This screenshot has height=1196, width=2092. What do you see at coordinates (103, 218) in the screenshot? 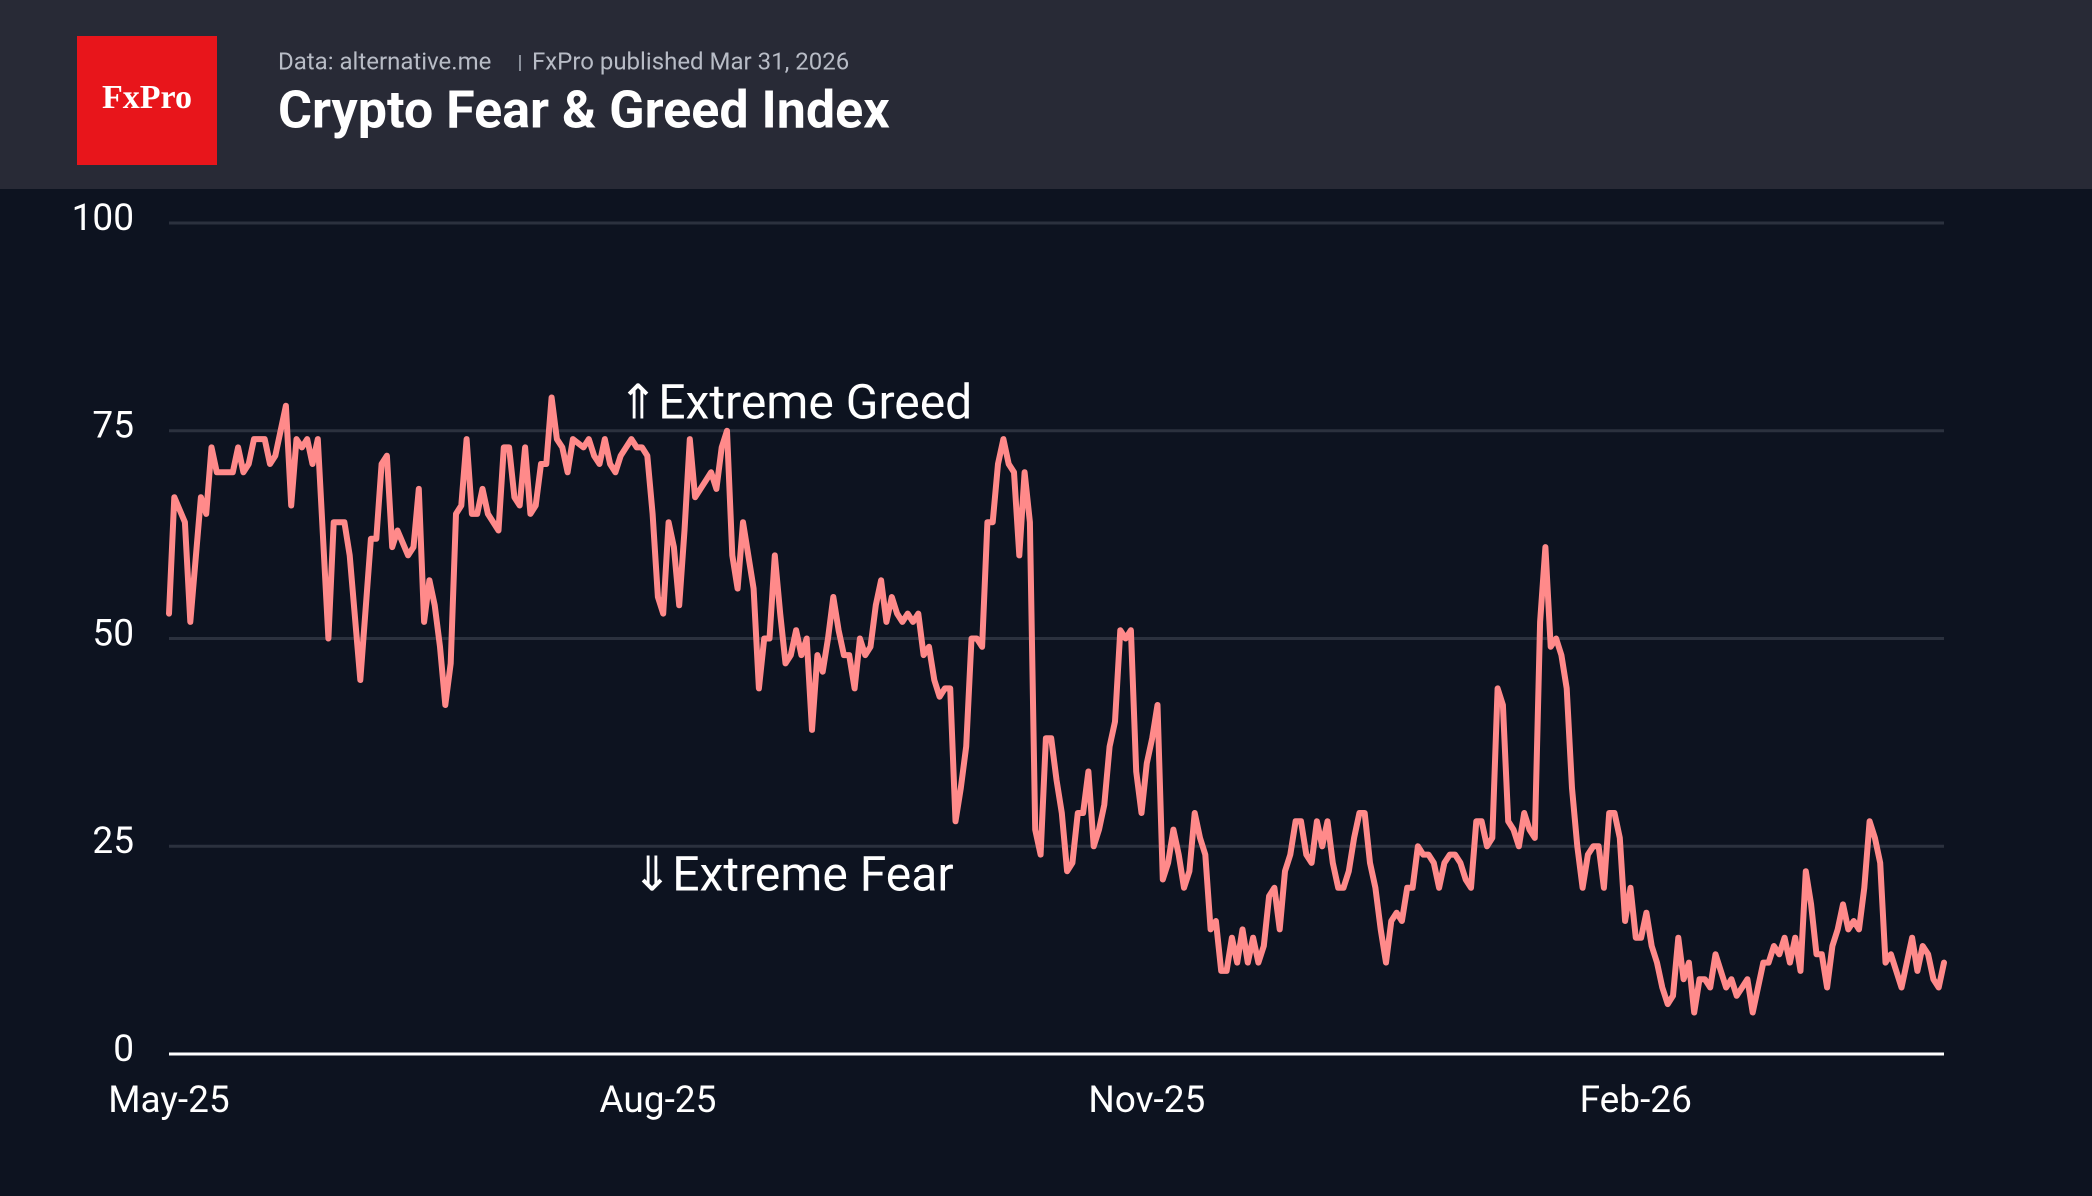
I see `y-tick-label: 100` at bounding box center [103, 218].